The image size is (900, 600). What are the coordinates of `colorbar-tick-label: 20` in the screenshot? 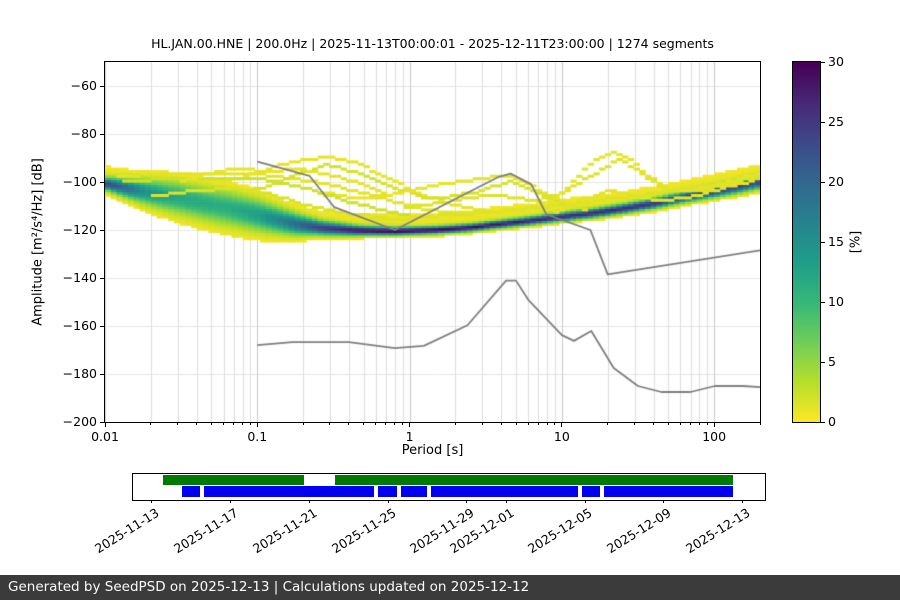 It's located at (836, 181).